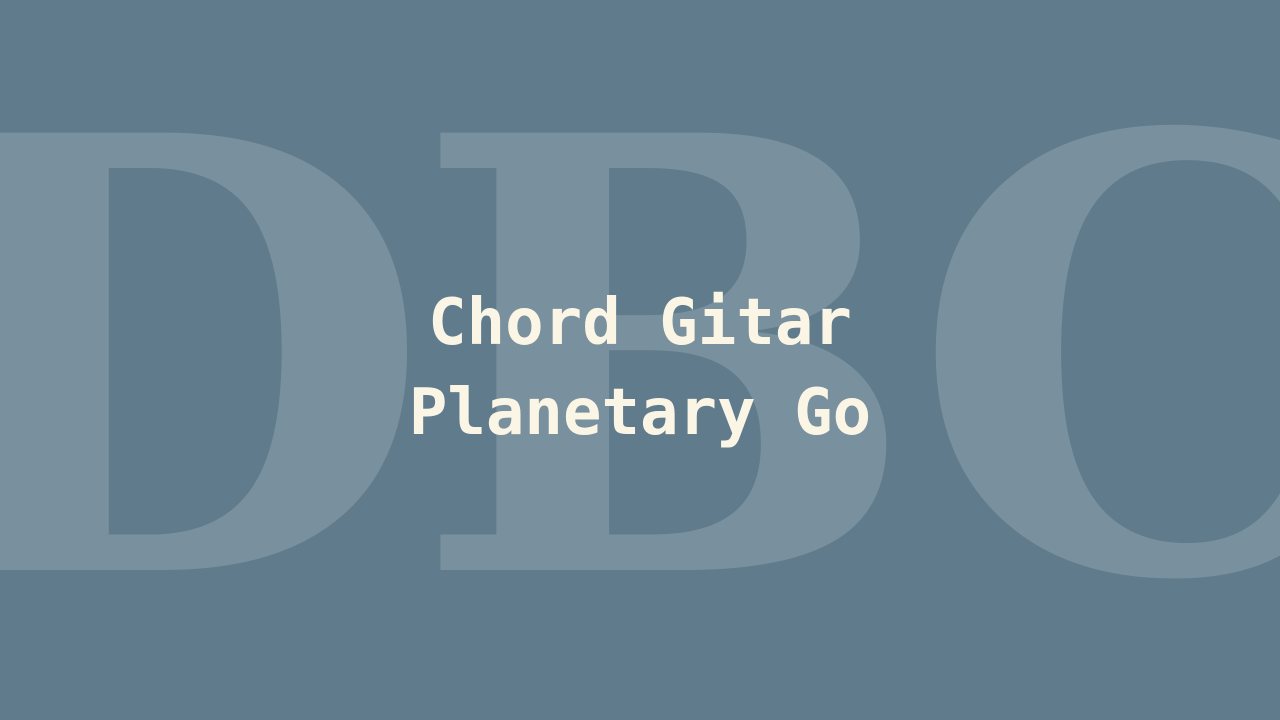 The image size is (1280, 720). What do you see at coordinates (640, 413) in the screenshot?
I see `title-line-2: Planetary Go` at bounding box center [640, 413].